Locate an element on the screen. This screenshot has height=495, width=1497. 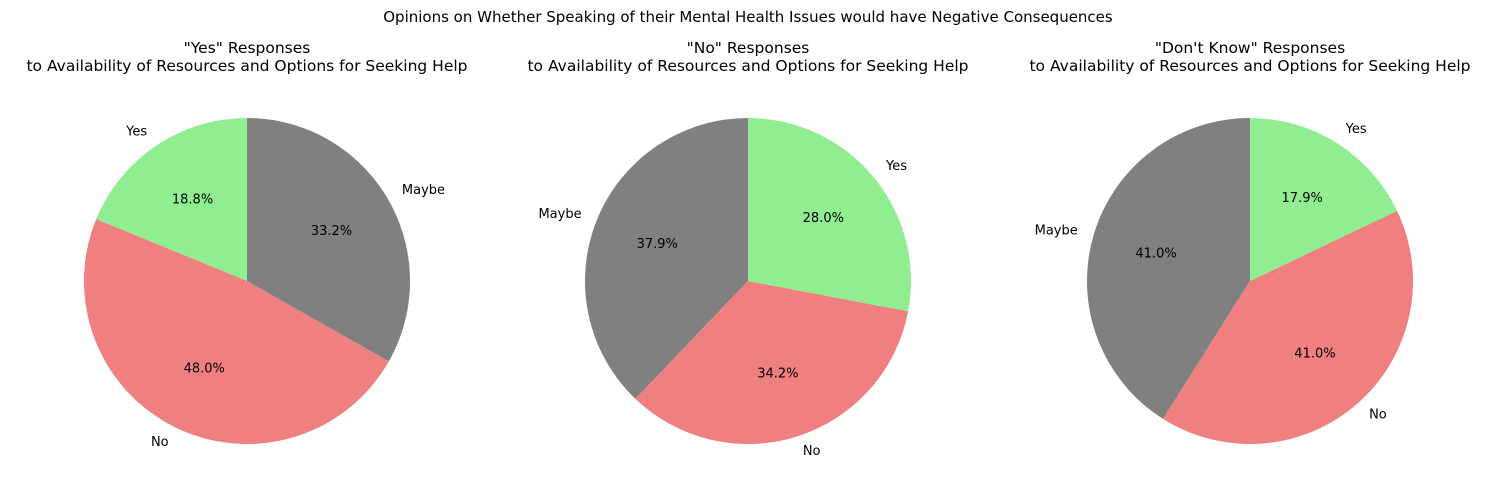
slice-percent-yes: 28.0% is located at coordinates (823, 218).